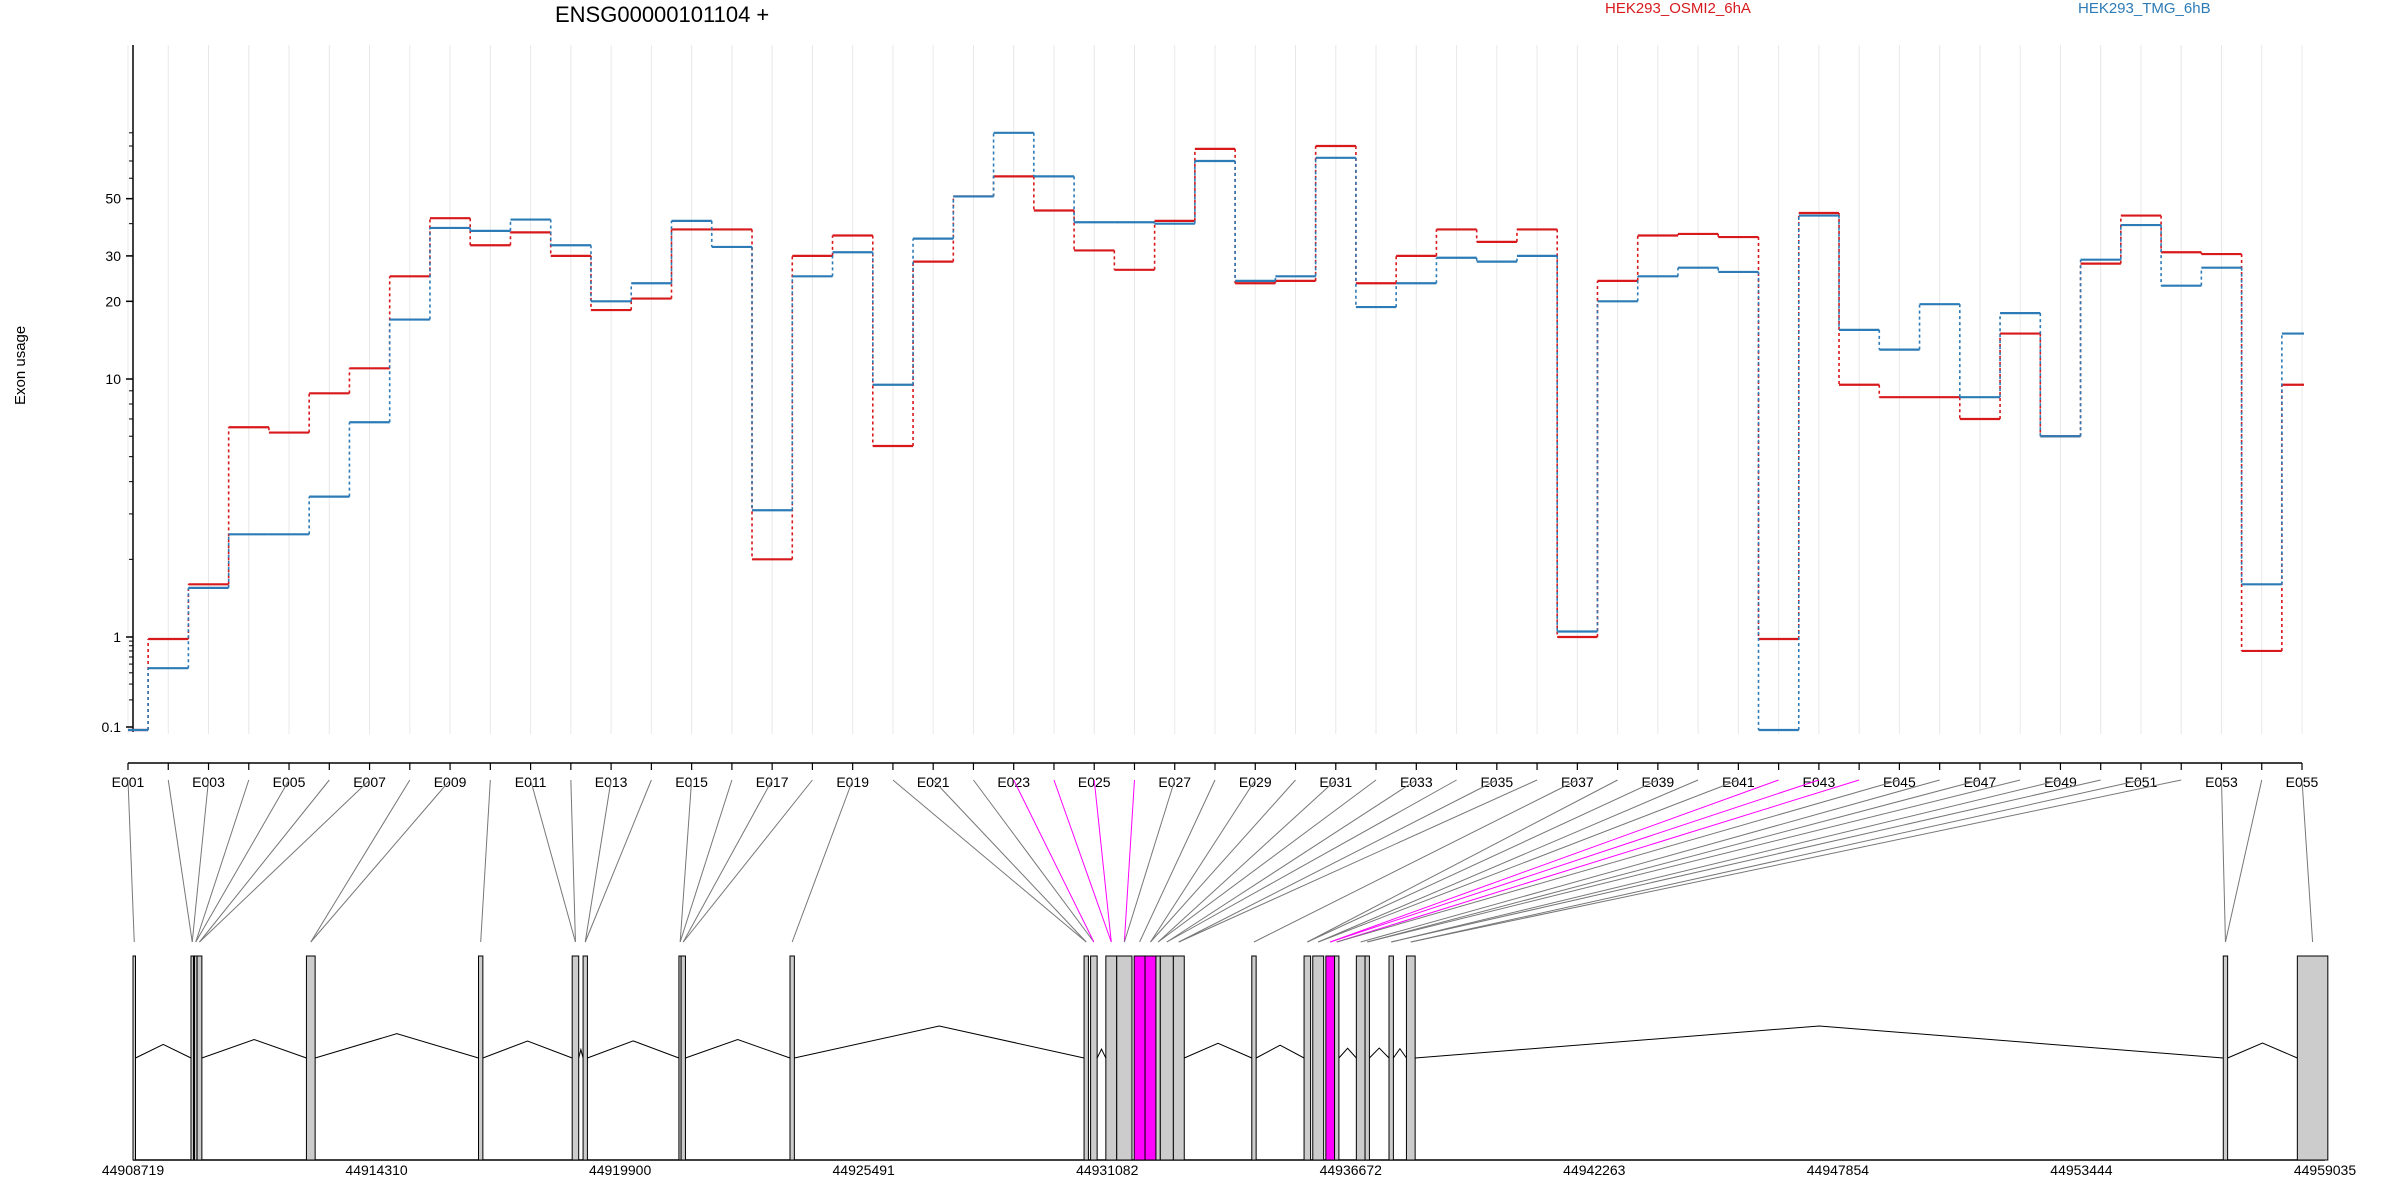  What do you see at coordinates (933, 782) in the screenshot?
I see `x-tick-label: E021` at bounding box center [933, 782].